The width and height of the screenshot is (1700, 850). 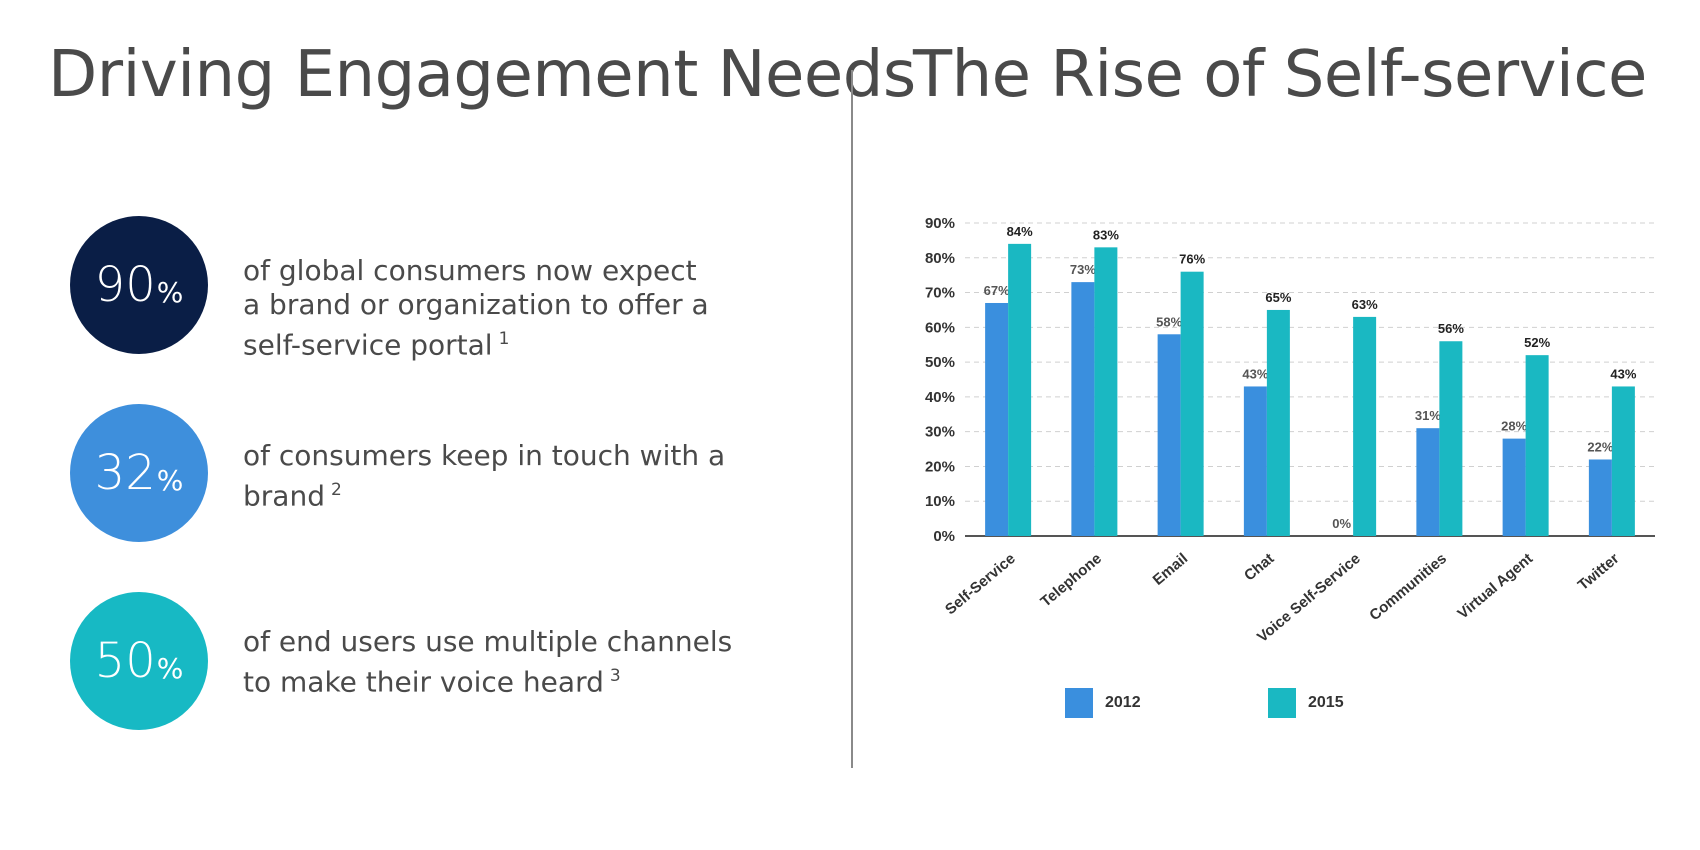 What do you see at coordinates (1408, 587) in the screenshot?
I see `x-tick-label: Communities` at bounding box center [1408, 587].